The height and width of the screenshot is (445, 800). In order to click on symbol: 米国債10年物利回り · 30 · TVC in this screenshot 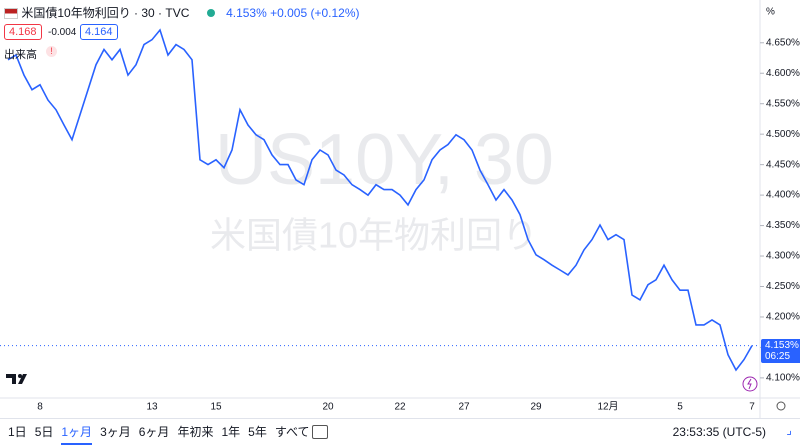, I will do `click(105, 13)`.